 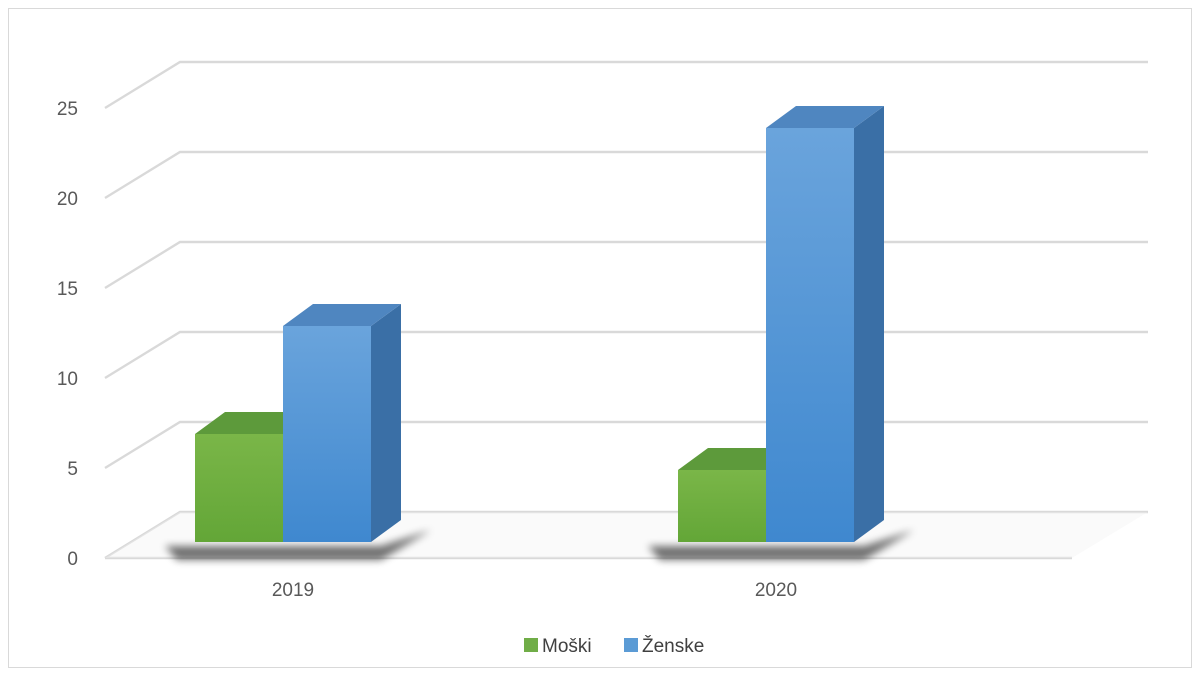 I want to click on legend-item-Moški: Moški, so click(x=558, y=646).